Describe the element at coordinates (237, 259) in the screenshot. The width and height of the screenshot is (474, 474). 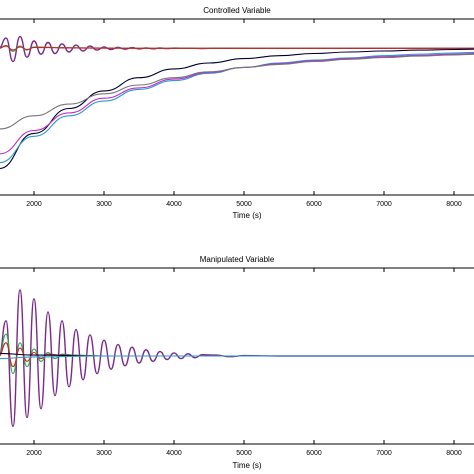
I see `chart-title: Manipulated Variable` at that location.